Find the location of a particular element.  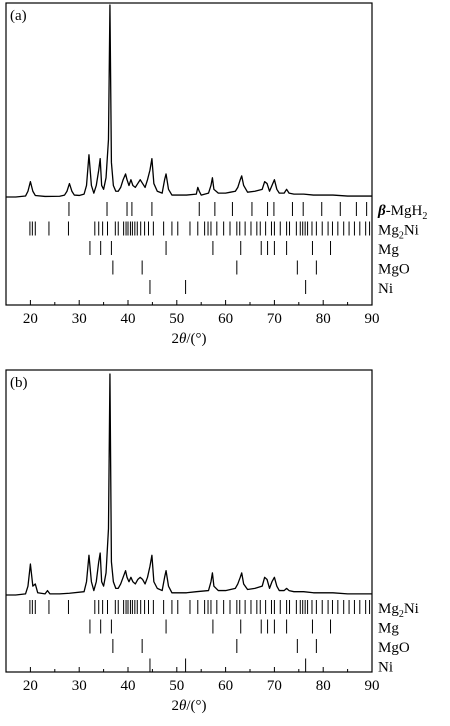

phase-row-β-MgH2: β-MgH2 is located at coordinates (247, 212).